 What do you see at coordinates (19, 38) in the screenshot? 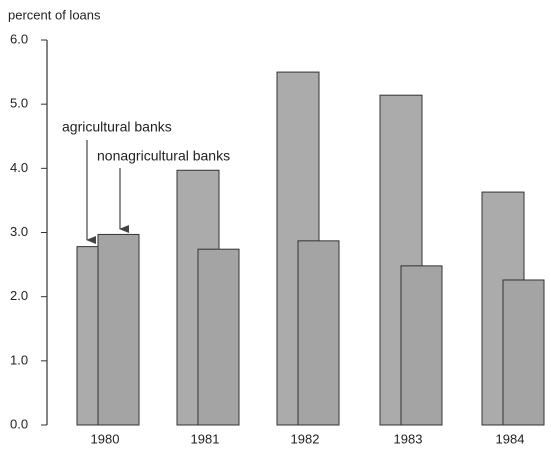
I see `y-tick-label: 6.0` at bounding box center [19, 38].